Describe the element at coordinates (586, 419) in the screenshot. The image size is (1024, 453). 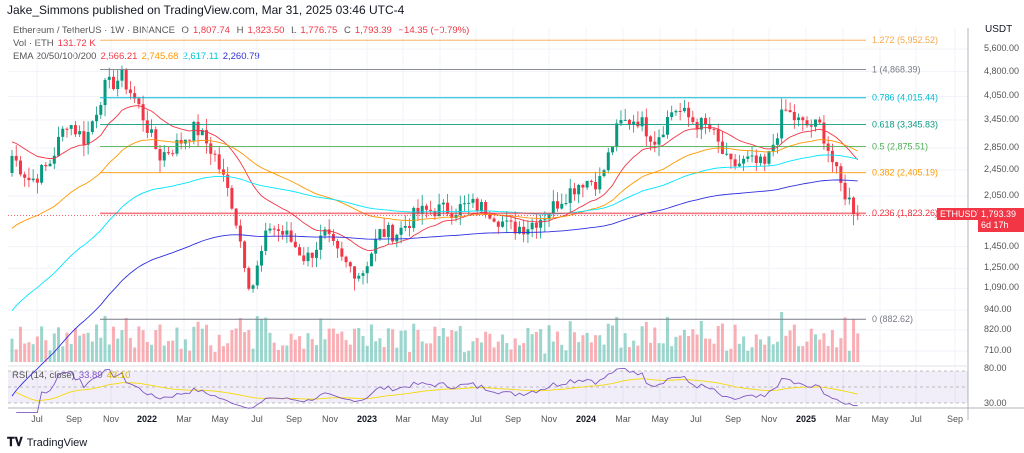
I see `time-tick: 2024` at that location.